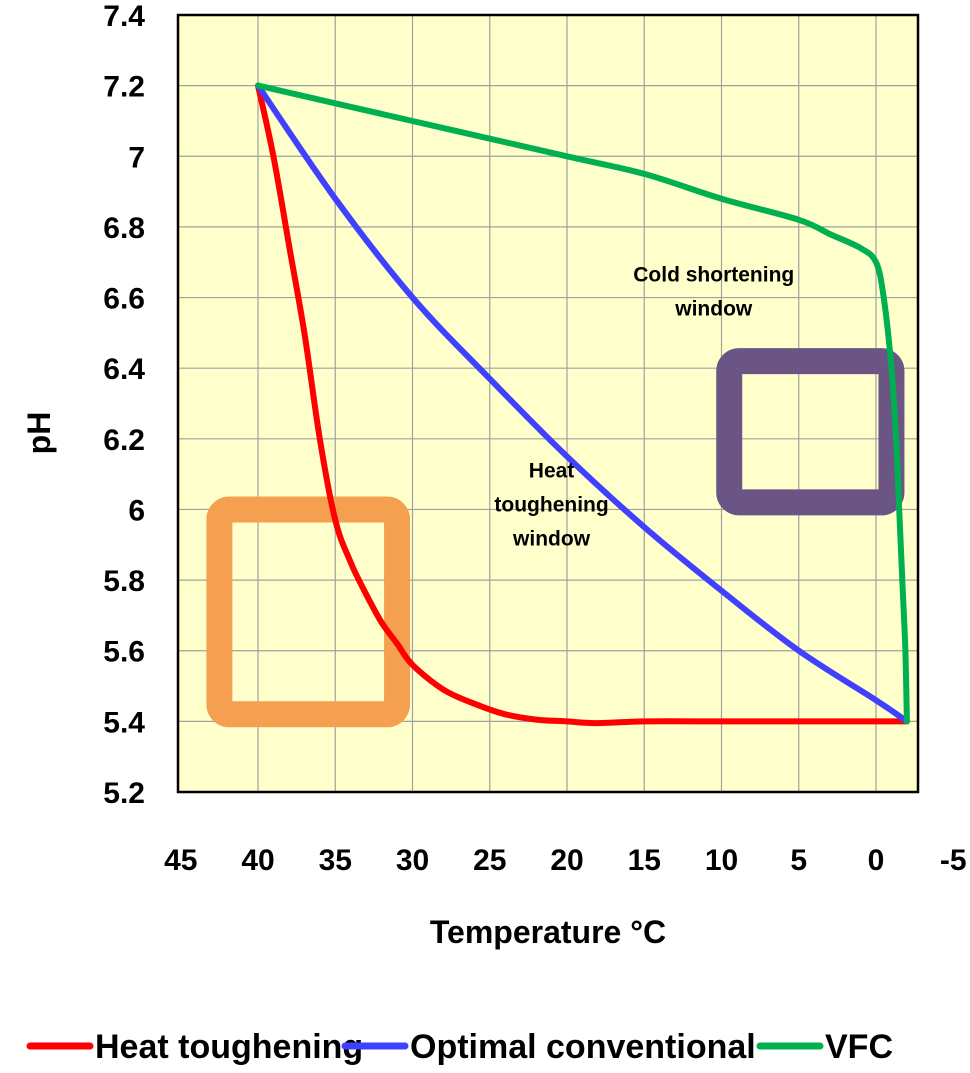 This screenshot has width=970, height=1073. Describe the element at coordinates (335, 860) in the screenshot. I see `x-tick-label: 35` at that location.